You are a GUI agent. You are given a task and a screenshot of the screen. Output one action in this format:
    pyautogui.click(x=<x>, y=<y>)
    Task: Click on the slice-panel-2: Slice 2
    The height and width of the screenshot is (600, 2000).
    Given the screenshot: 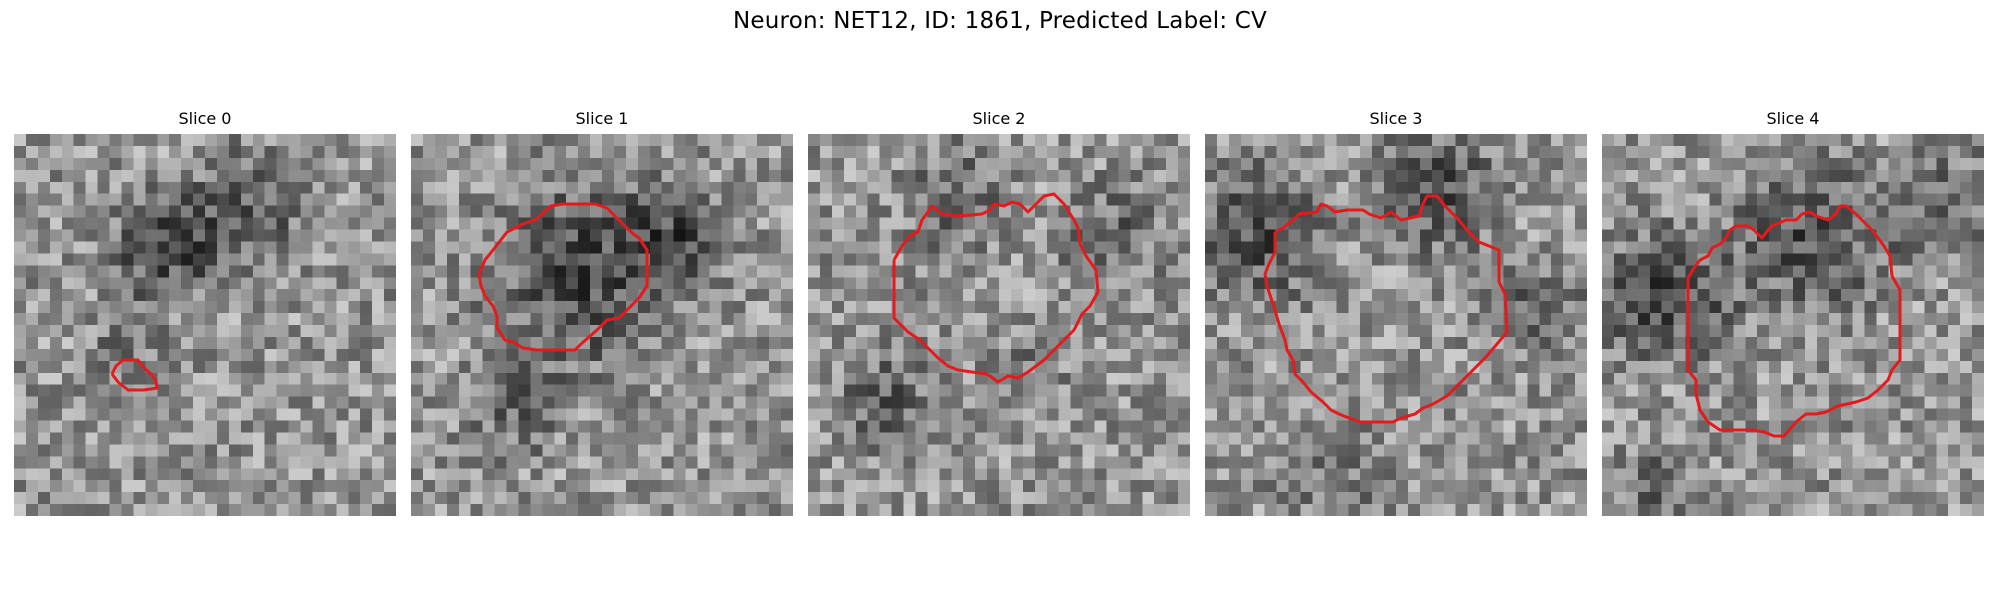 What is the action you would take?
    pyautogui.click(x=999, y=312)
    